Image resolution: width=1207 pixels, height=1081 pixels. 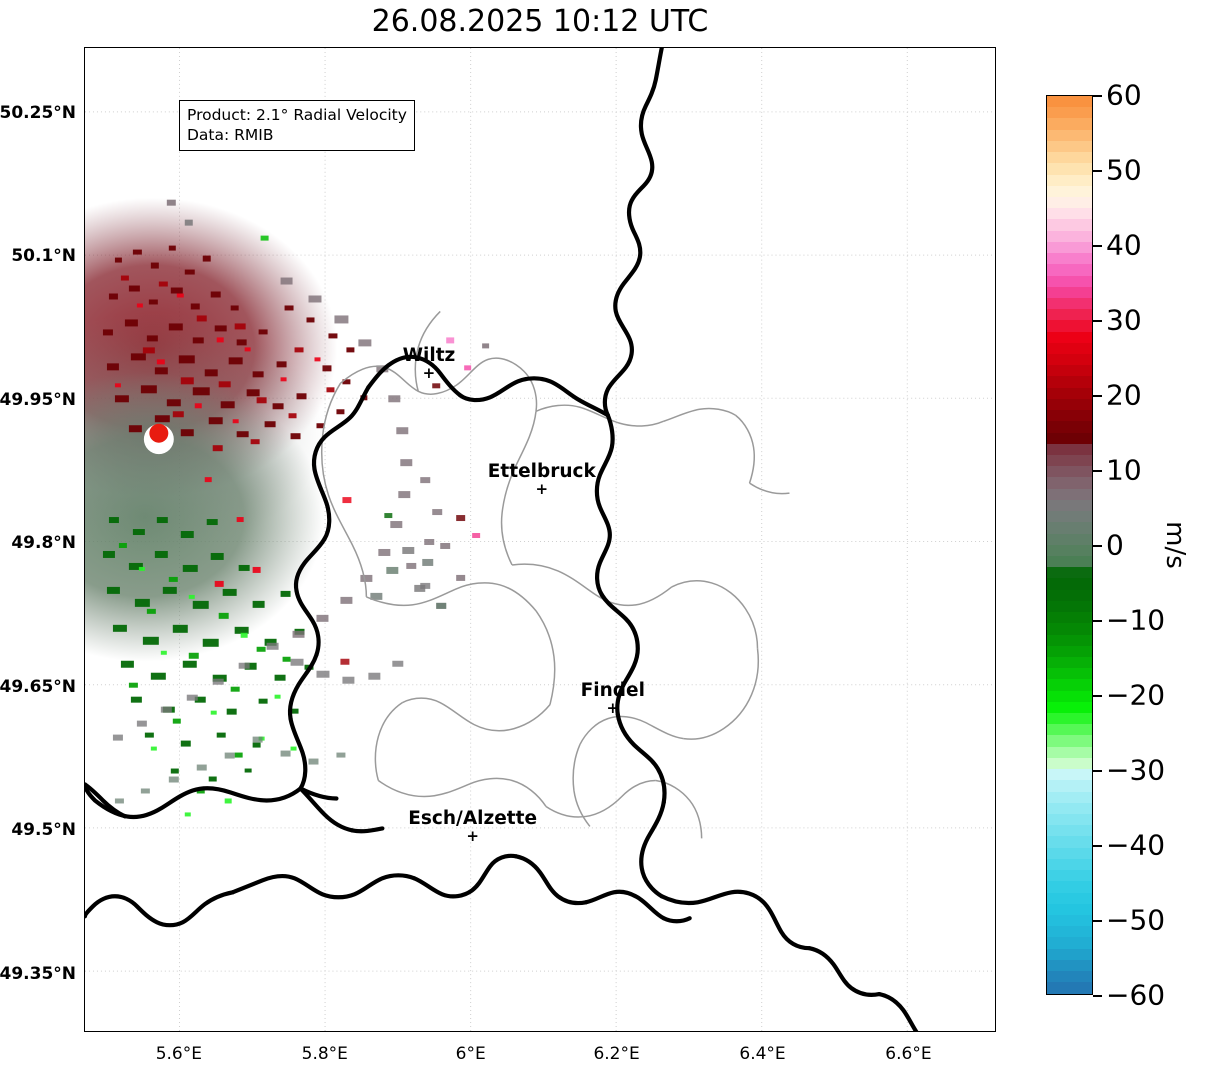 What do you see at coordinates (1136, 845) in the screenshot?
I see `colorbar-tick-label: −40` at bounding box center [1136, 845].